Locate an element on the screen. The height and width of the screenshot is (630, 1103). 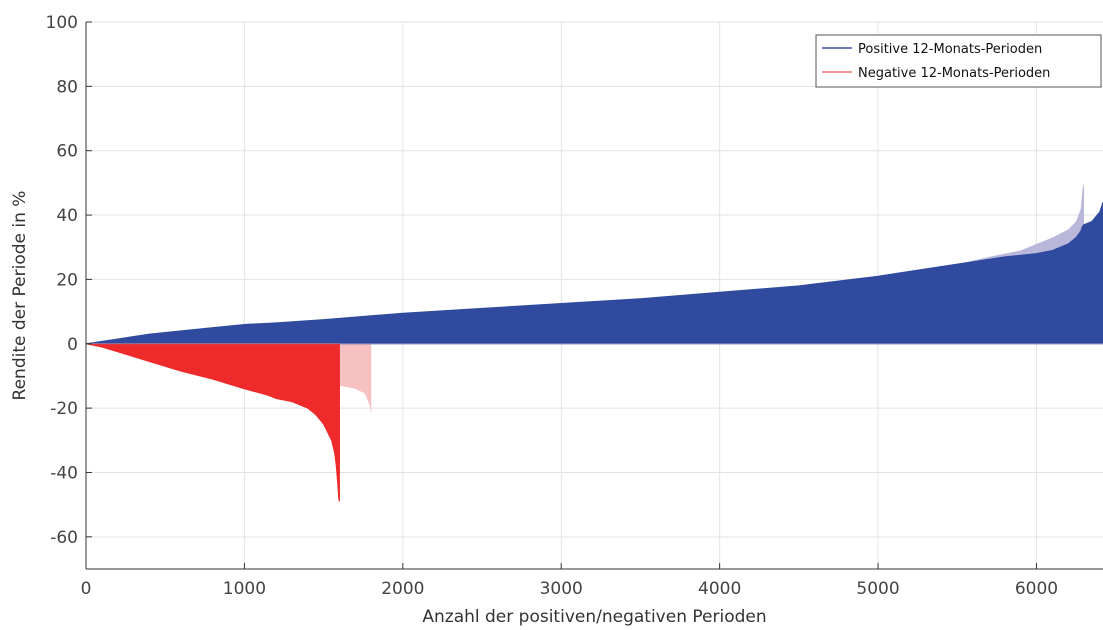
legend-box is located at coordinates (958, 61).